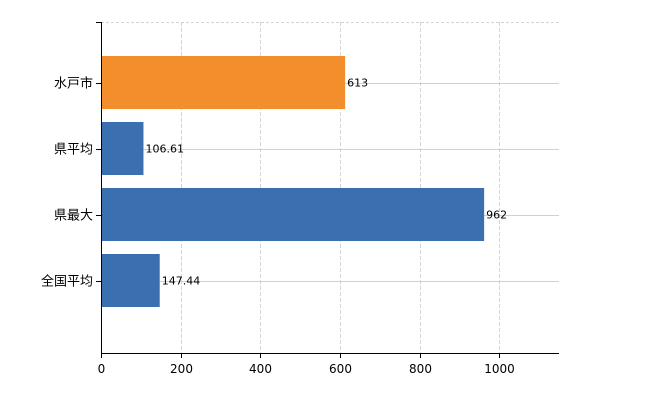 This screenshot has height=404, width=650. I want to click on y-tick-label: 県平均, so click(73, 150).